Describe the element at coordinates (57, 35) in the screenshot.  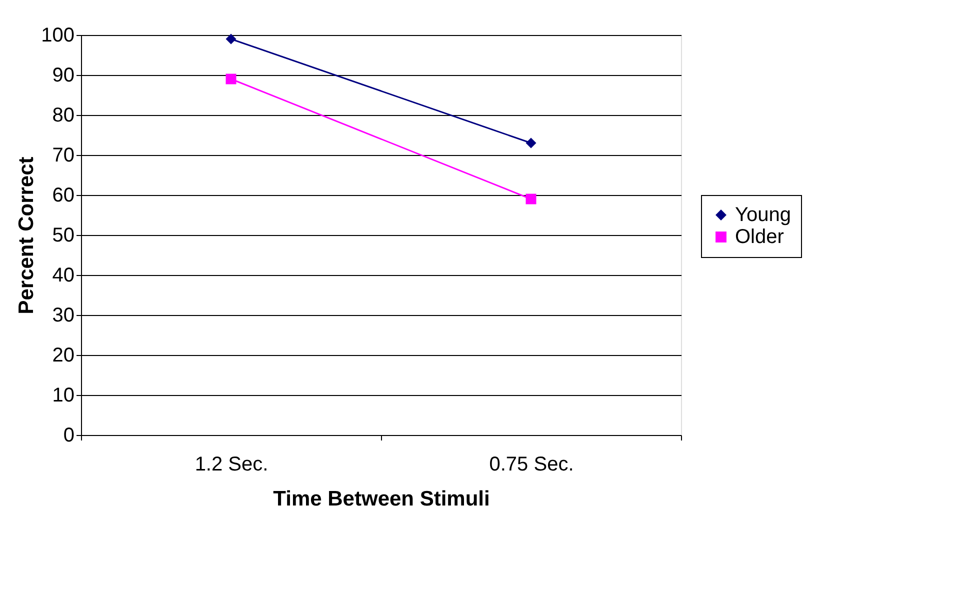
I see `y-tick-label: 100` at that location.